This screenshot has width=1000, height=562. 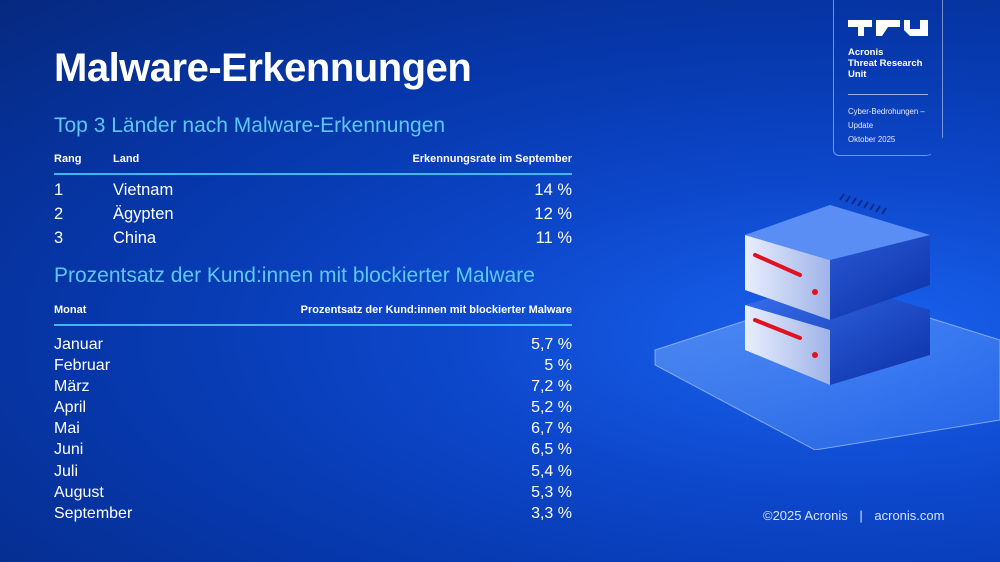 What do you see at coordinates (313, 386) in the screenshot?
I see `table-row: März 7,2 %` at bounding box center [313, 386].